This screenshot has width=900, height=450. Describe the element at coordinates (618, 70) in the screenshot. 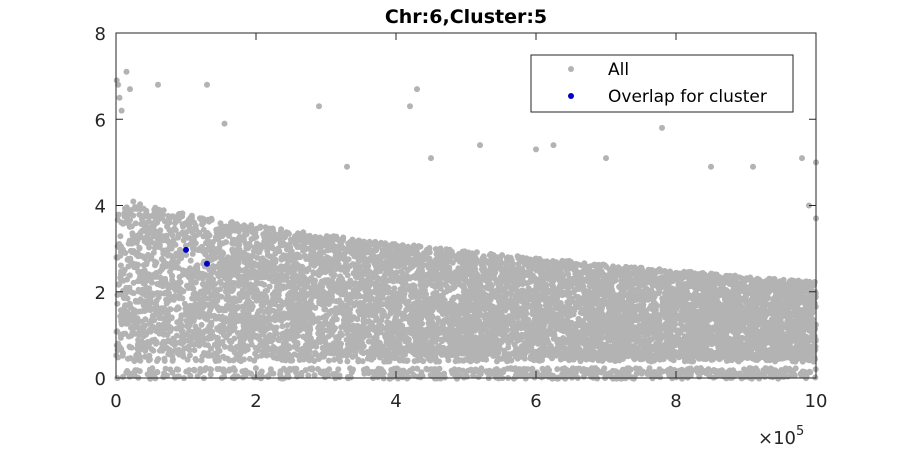

I see `legend-label-all: All` at that location.